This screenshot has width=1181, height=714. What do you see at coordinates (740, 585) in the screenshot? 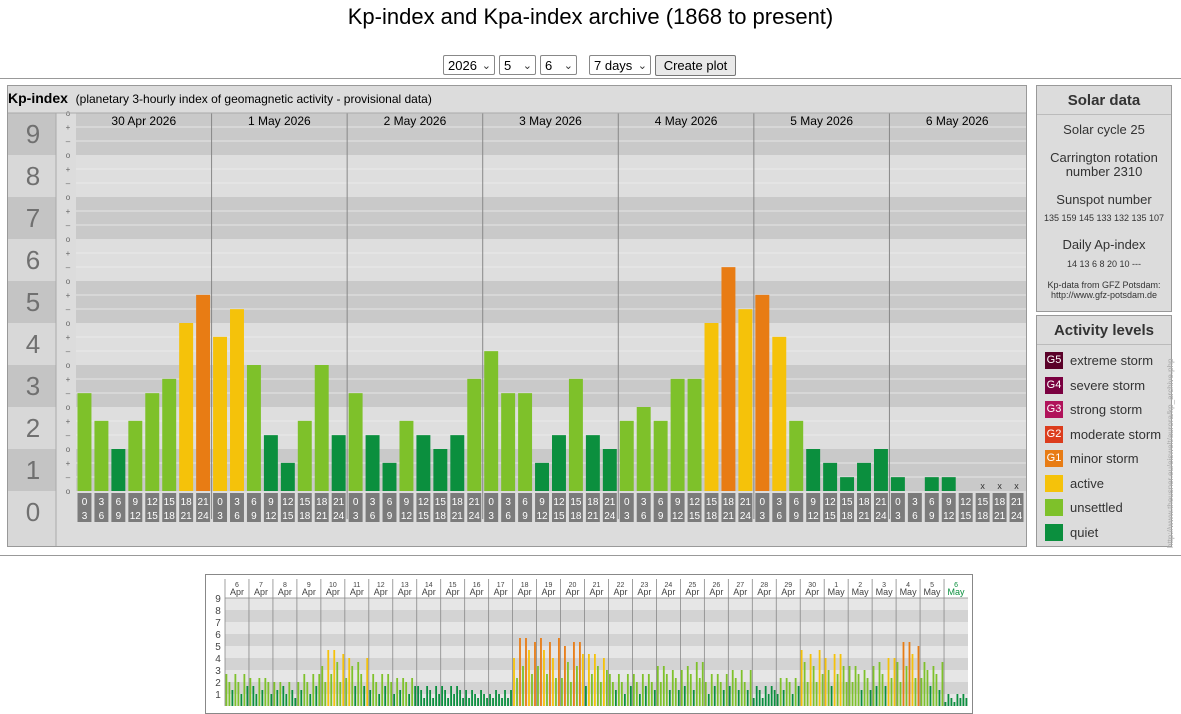
I see `overview-day-number: 27` at bounding box center [740, 585].